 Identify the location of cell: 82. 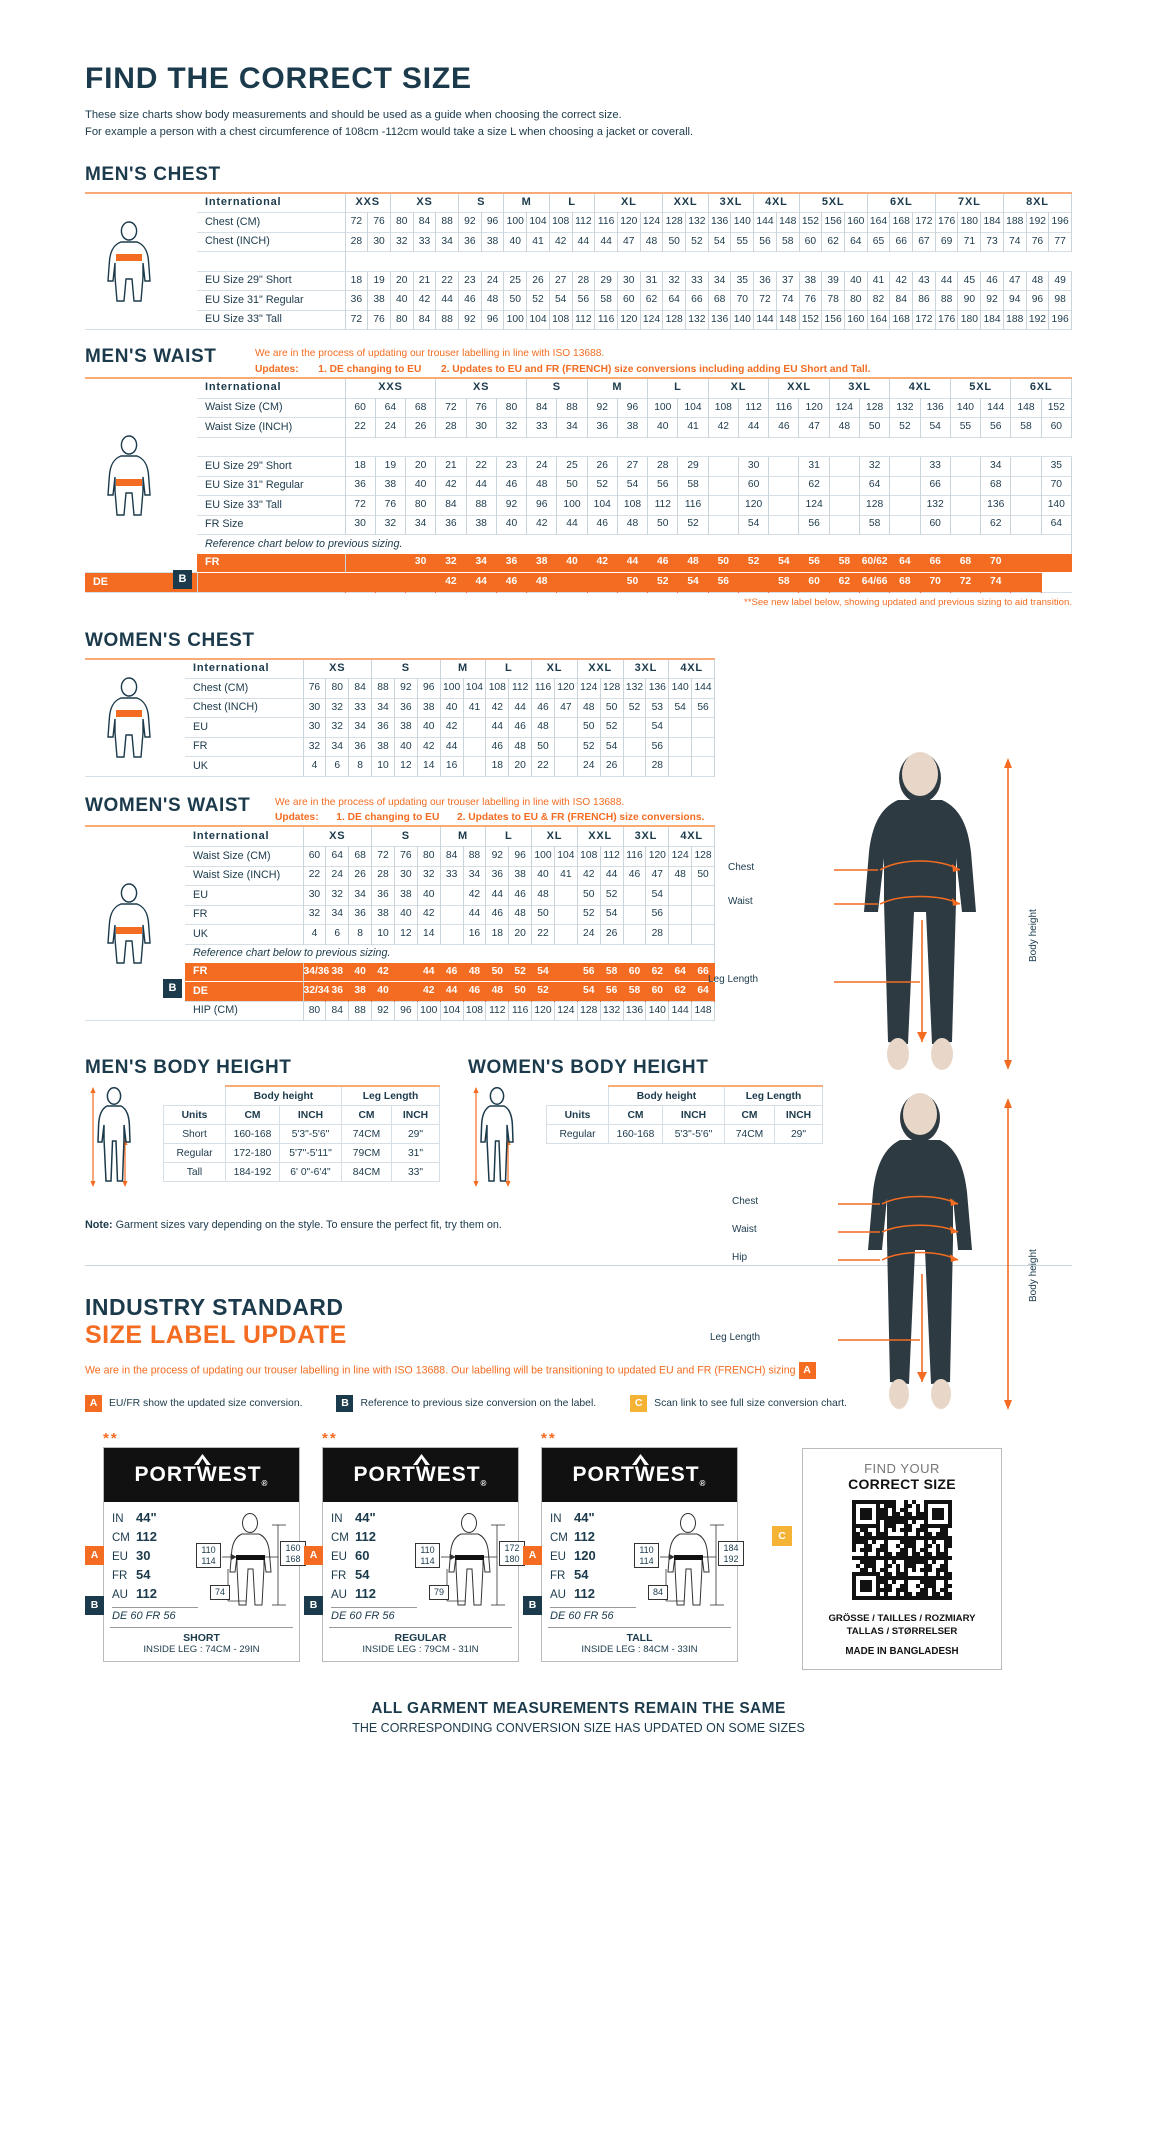
(879, 300).